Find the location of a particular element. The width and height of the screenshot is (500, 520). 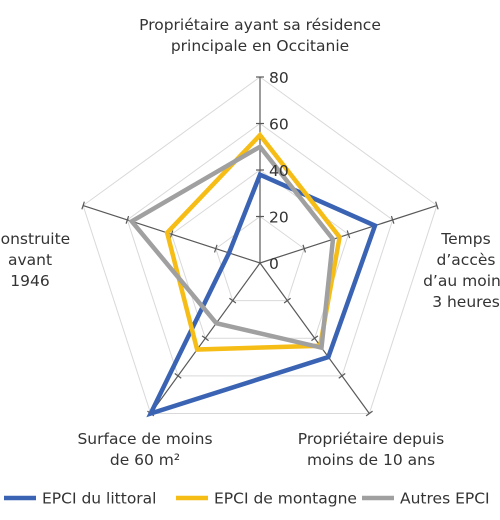

axis-label-line: de 60 m² is located at coordinates (145, 460).